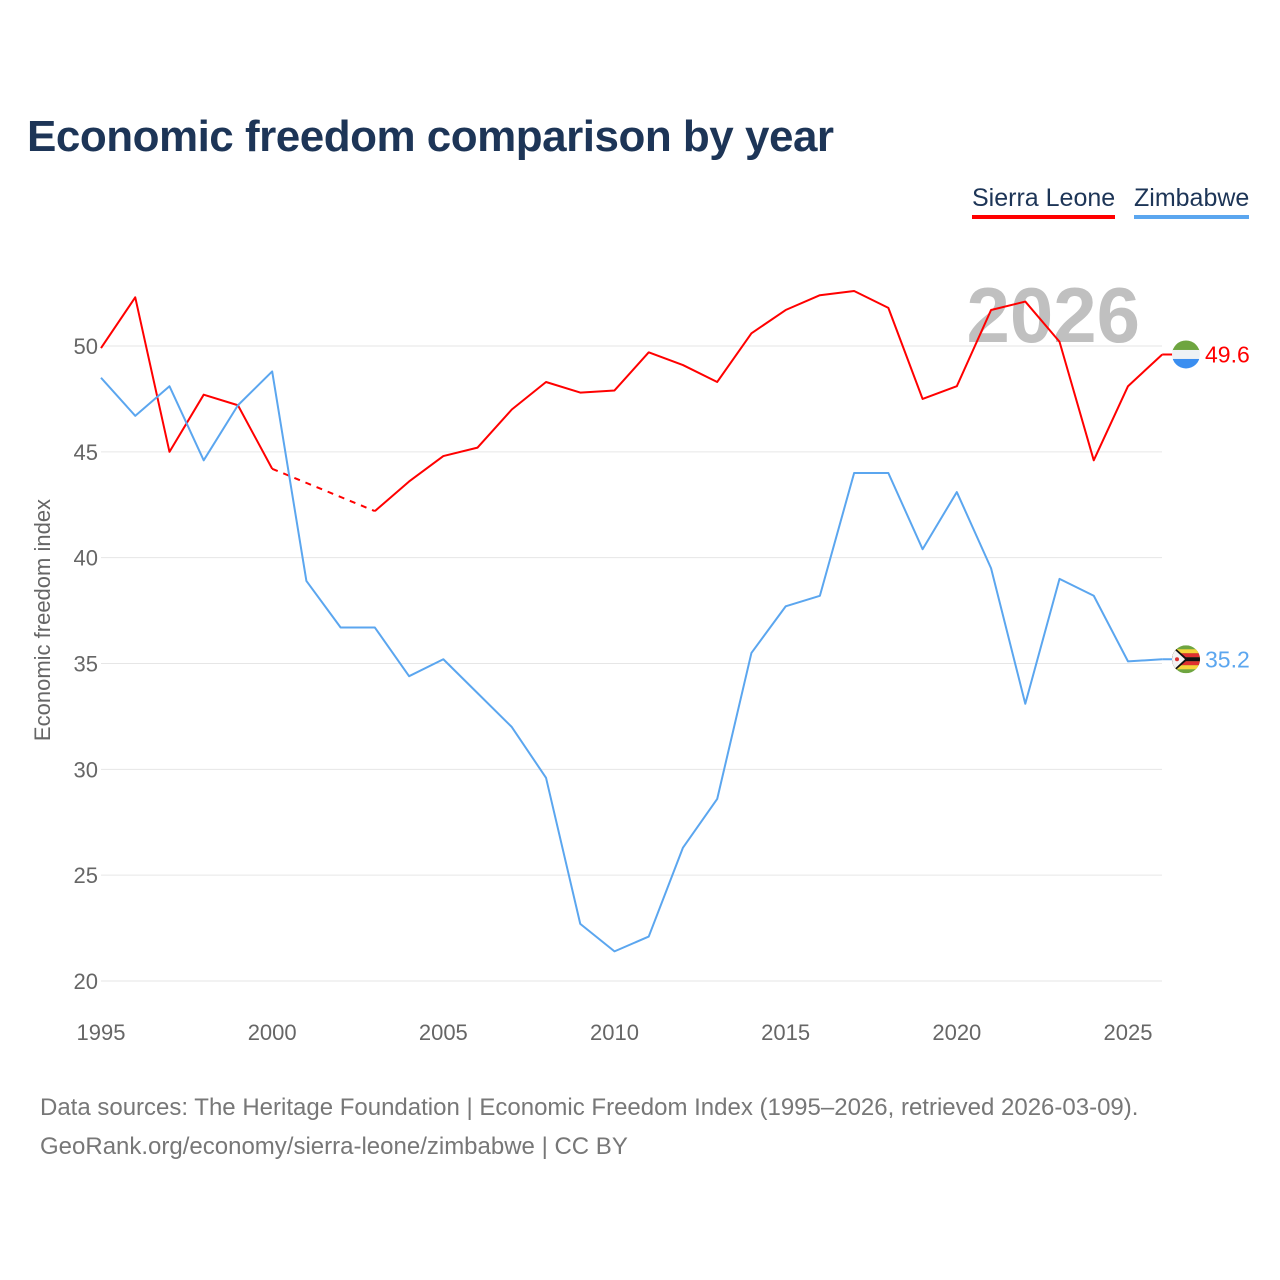 The width and height of the screenshot is (1280, 1280). I want to click on legend-zimbabwe: Zimbabwe, so click(1192, 201).